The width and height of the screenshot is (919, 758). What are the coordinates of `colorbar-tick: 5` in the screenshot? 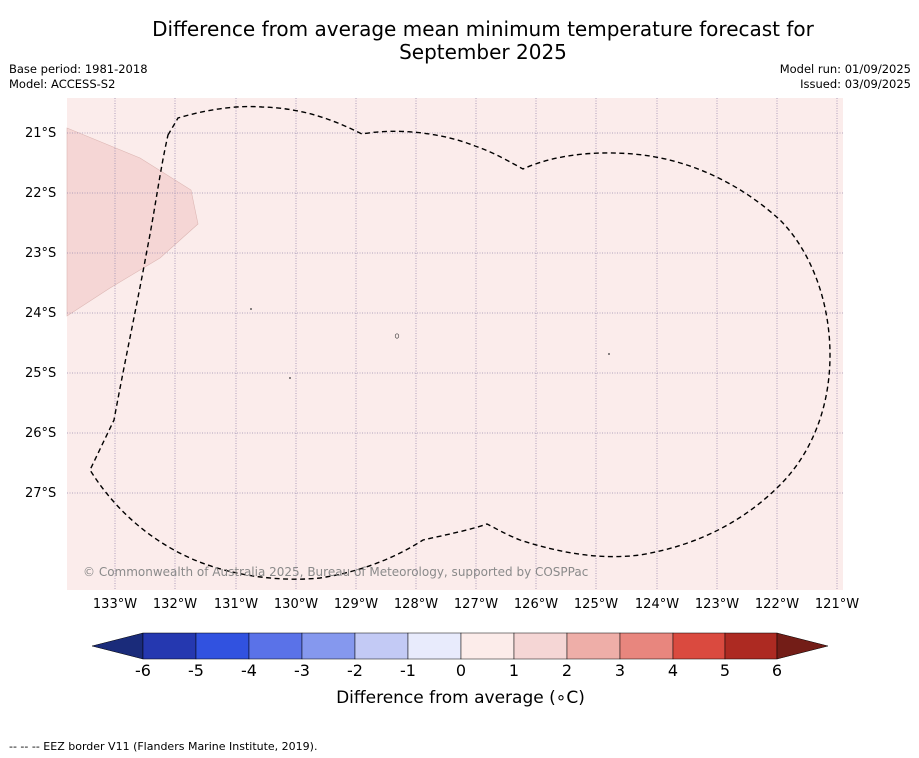 It's located at (725, 670).